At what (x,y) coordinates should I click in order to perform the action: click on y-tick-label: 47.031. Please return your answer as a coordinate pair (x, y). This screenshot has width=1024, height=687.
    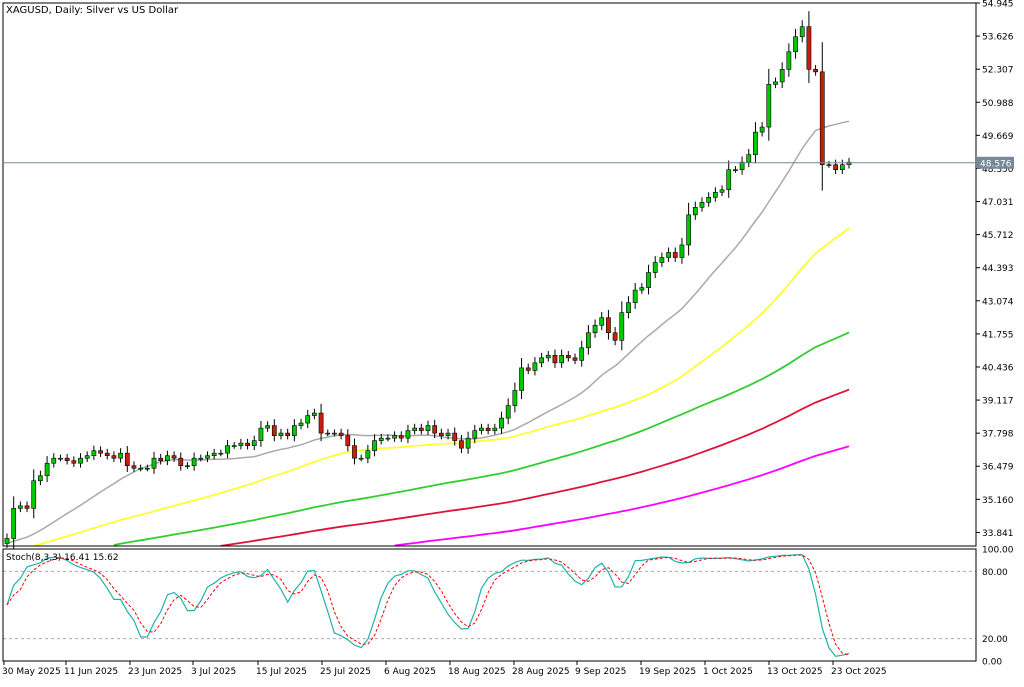
    Looking at the image, I should click on (998, 203).